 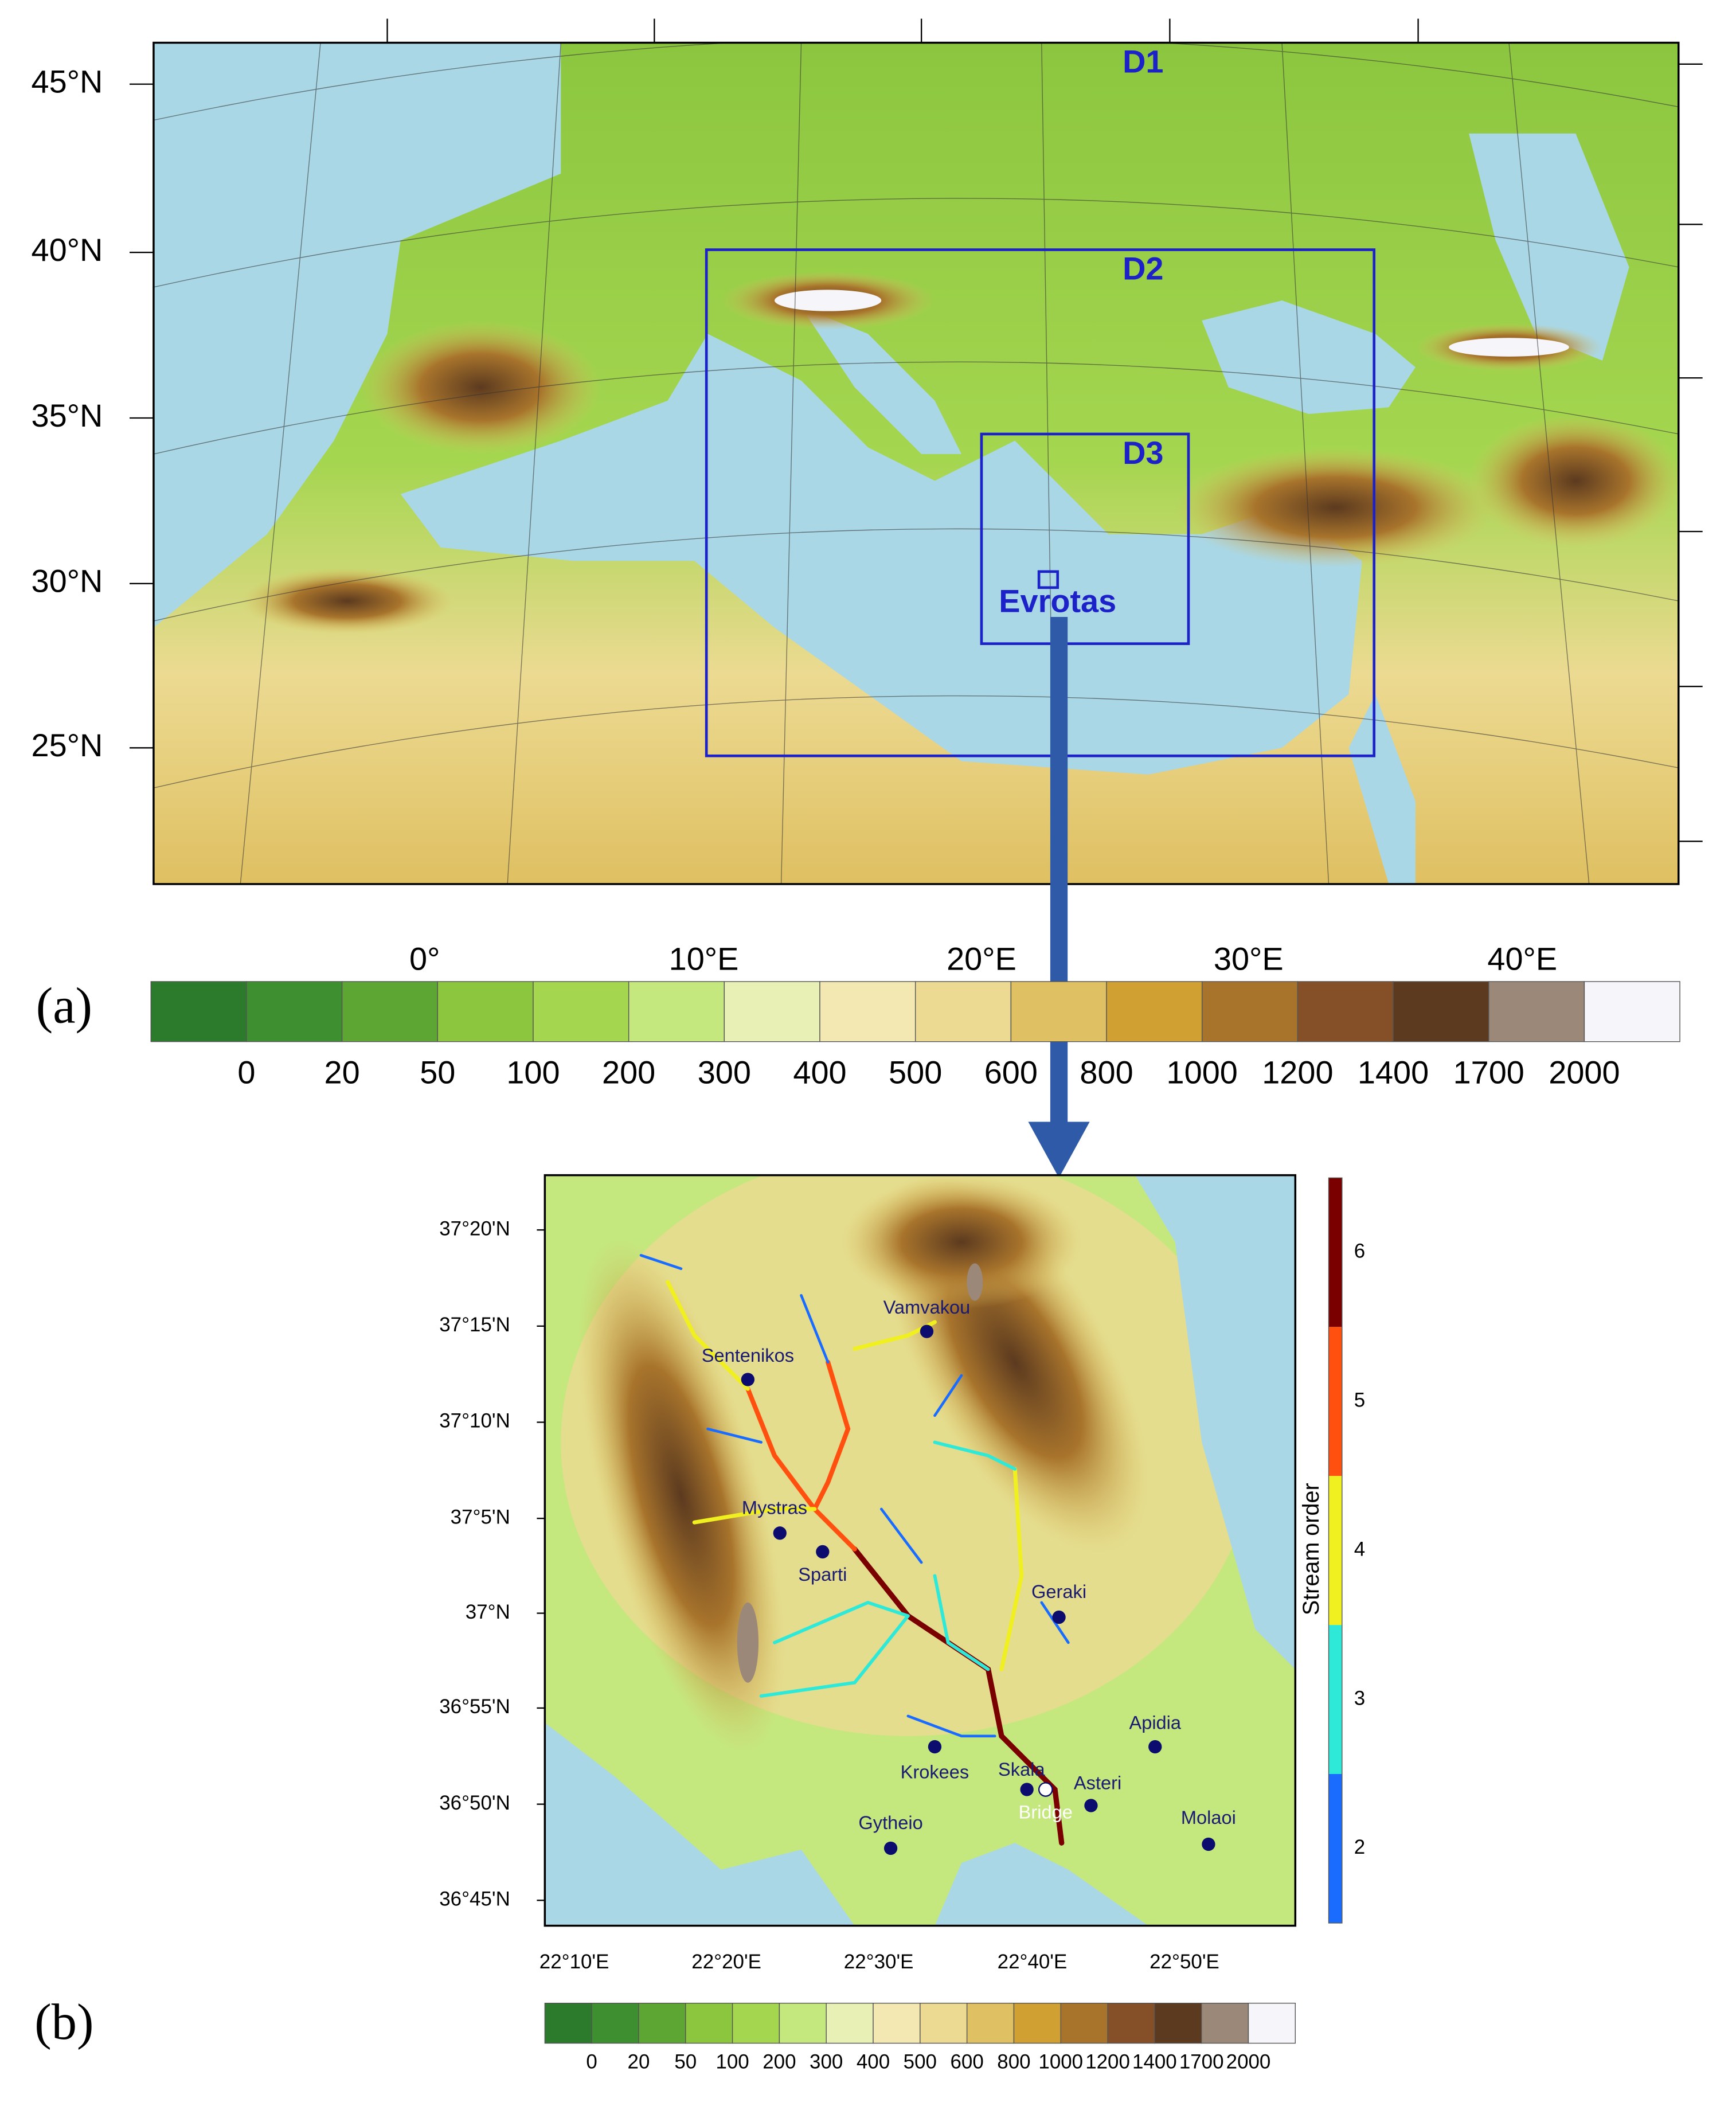 What do you see at coordinates (1184, 1962) in the screenshot?
I see `lon-label: 22°50'E` at bounding box center [1184, 1962].